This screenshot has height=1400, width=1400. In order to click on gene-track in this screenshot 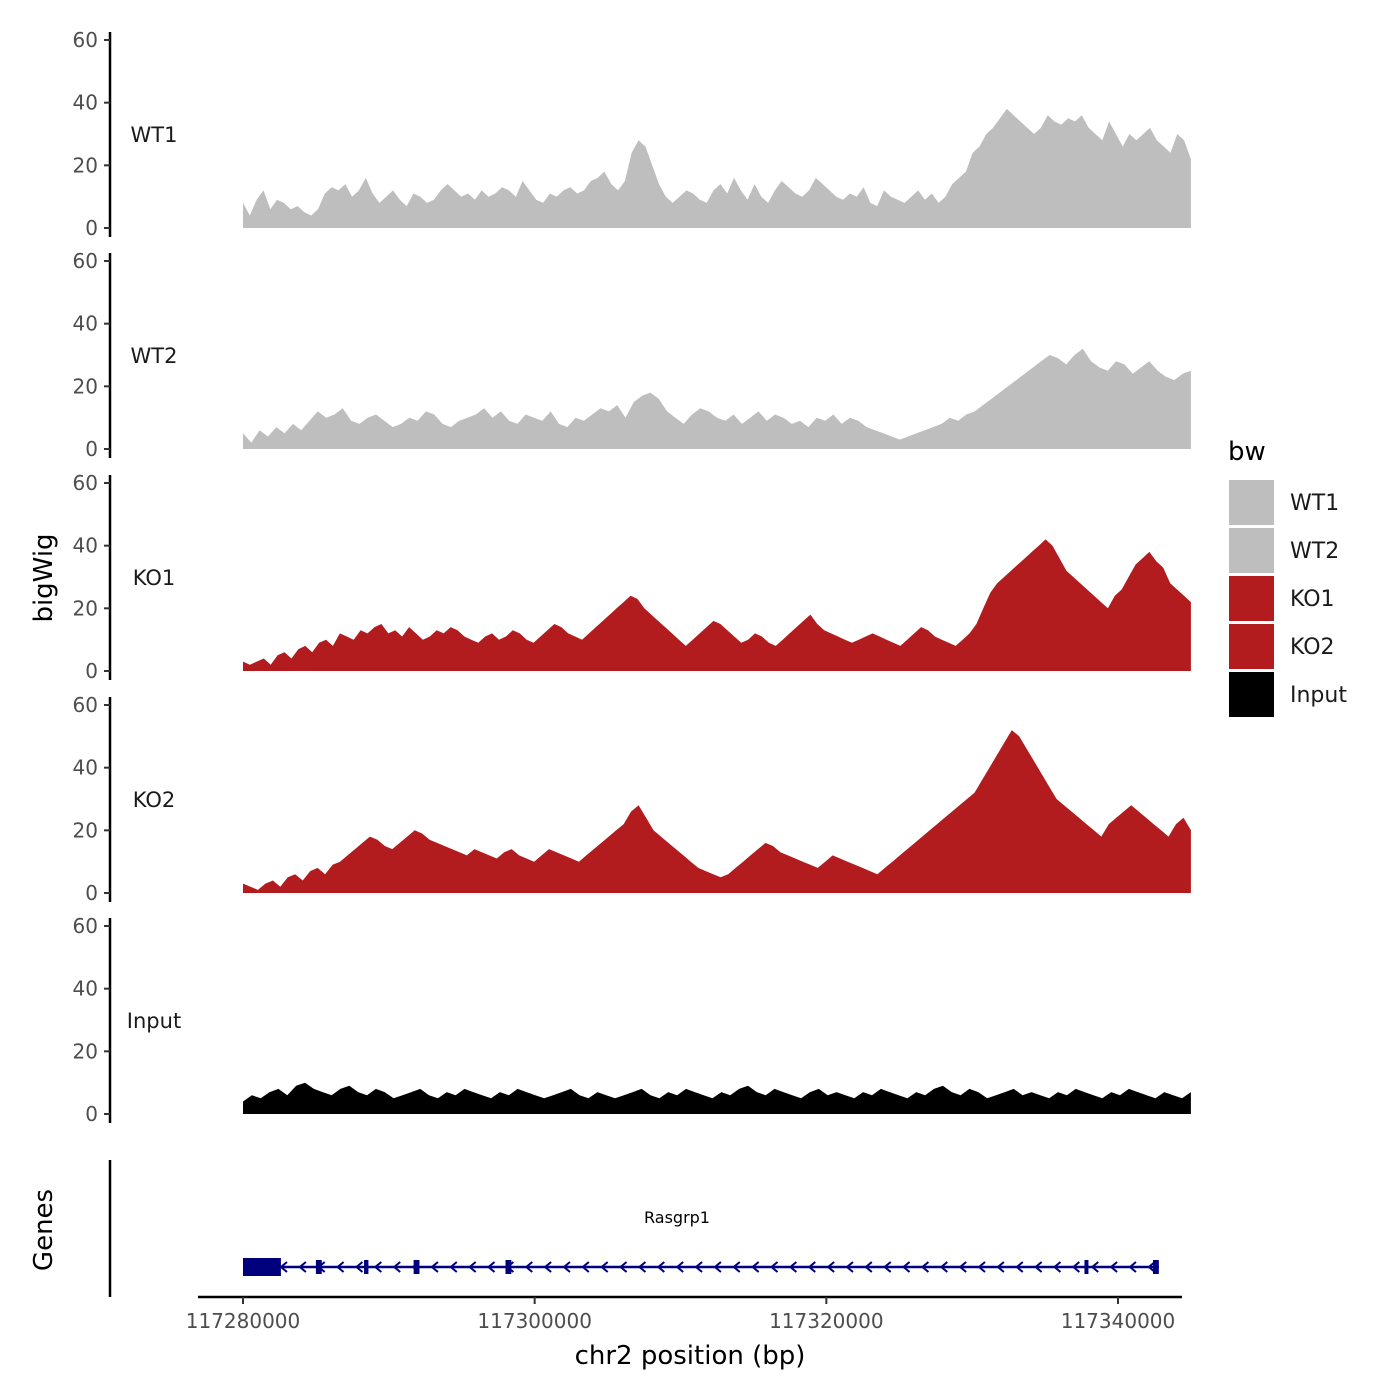, I will do `click(633, 1228)`.